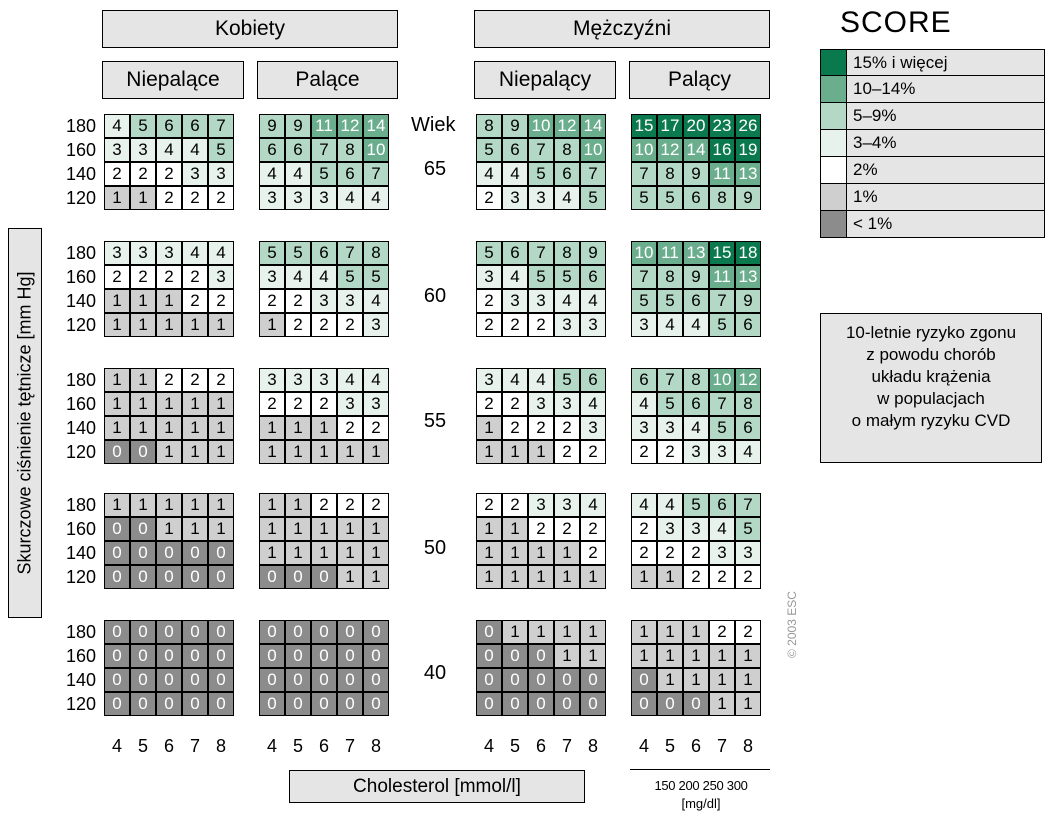  I want to click on cholesterol-tick-label: 4, so click(271, 746).